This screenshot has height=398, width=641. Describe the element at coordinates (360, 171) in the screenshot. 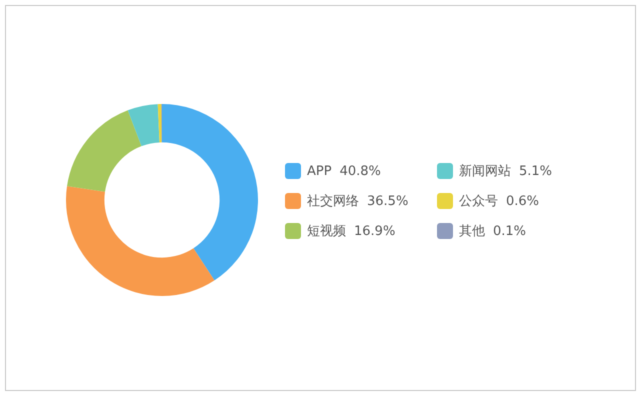

I see `data-label: 40.8%` at that location.